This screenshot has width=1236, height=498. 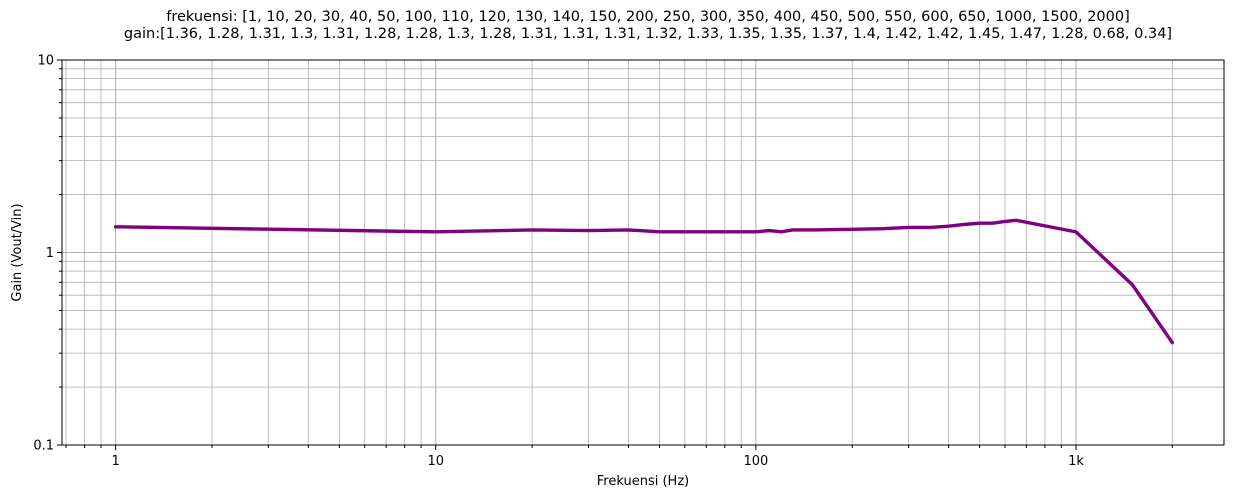 What do you see at coordinates (43, 446) in the screenshot?
I see `y-tick-label: 0.1` at bounding box center [43, 446].